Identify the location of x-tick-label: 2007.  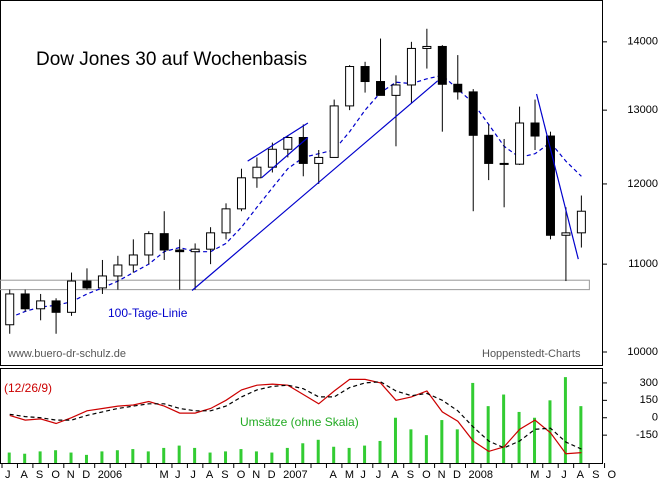
(295, 475).